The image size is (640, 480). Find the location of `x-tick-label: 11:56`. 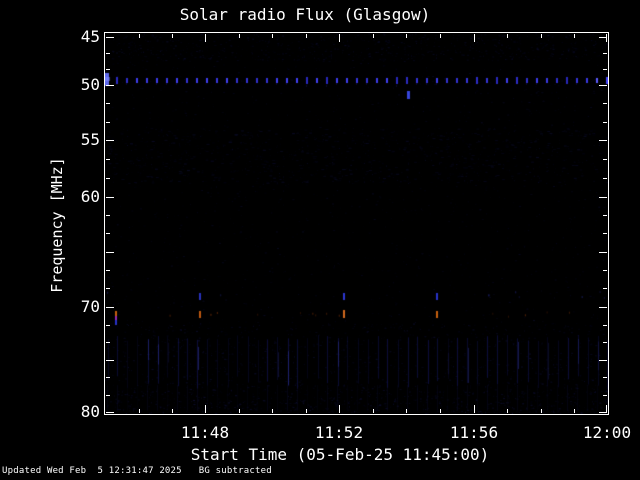

x-tick-label: 11:56 is located at coordinates (474, 432).